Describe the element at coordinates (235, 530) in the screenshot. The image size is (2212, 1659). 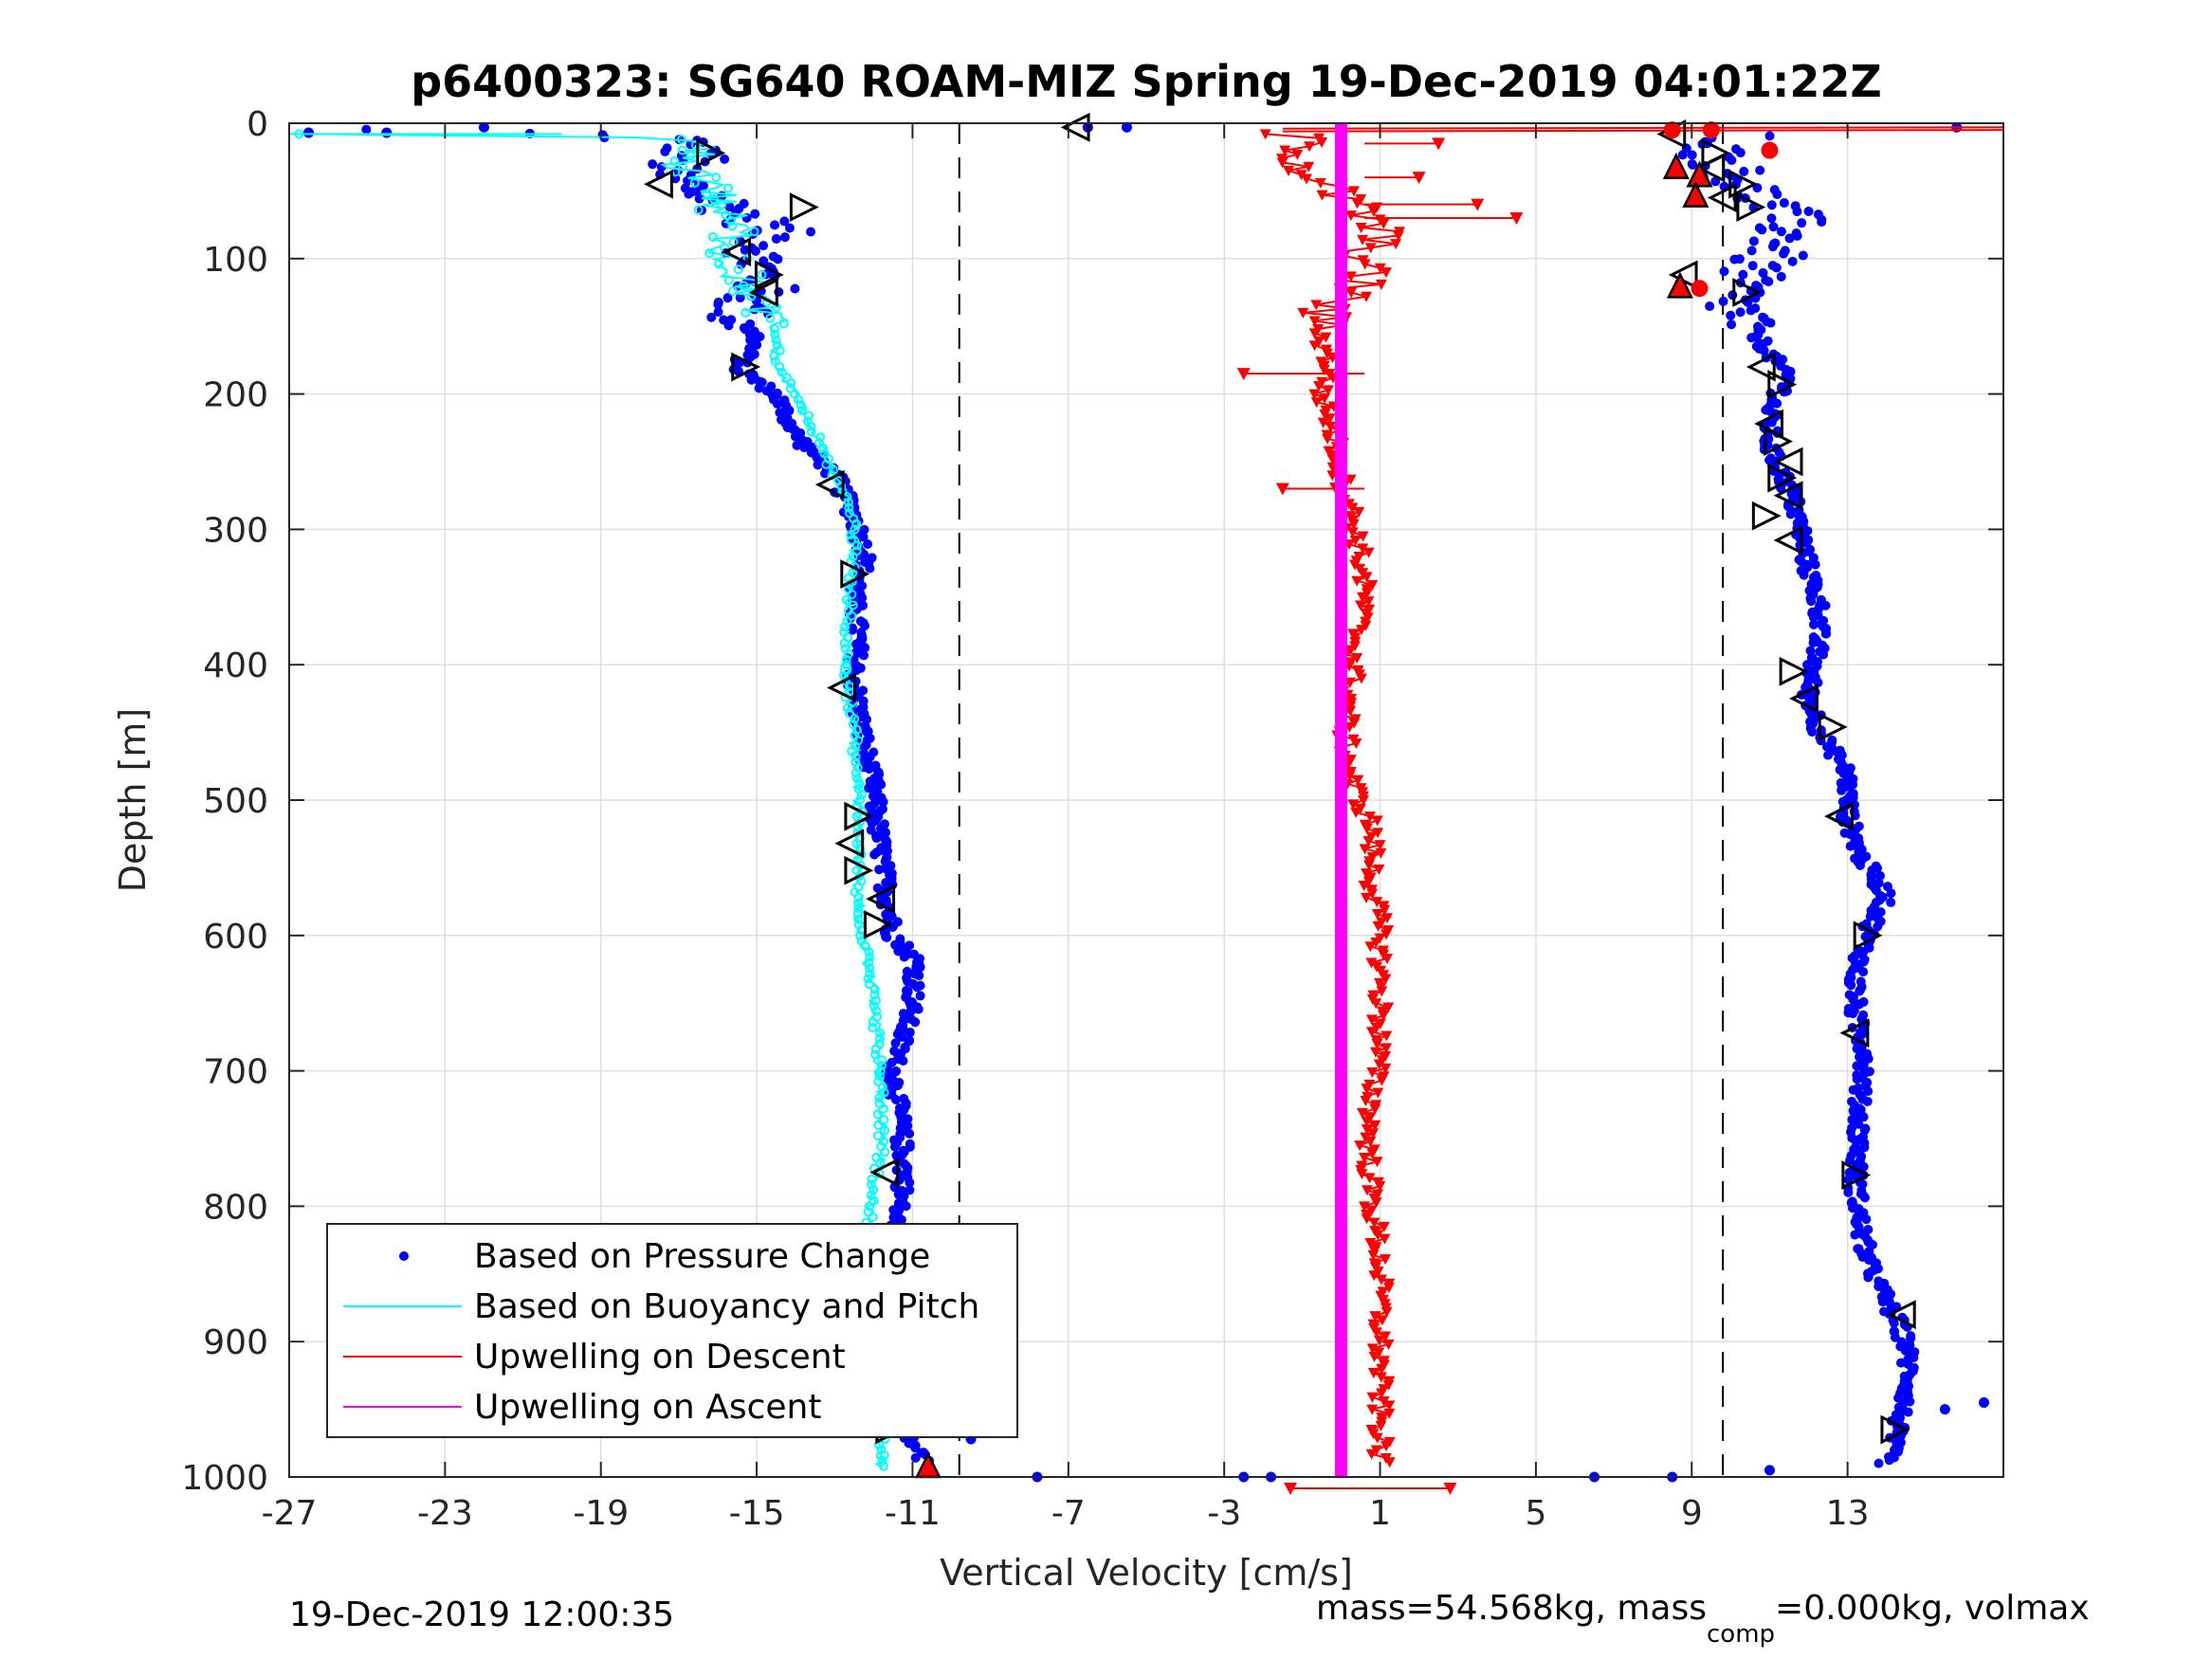
I see `y-tick-label: 300` at that location.